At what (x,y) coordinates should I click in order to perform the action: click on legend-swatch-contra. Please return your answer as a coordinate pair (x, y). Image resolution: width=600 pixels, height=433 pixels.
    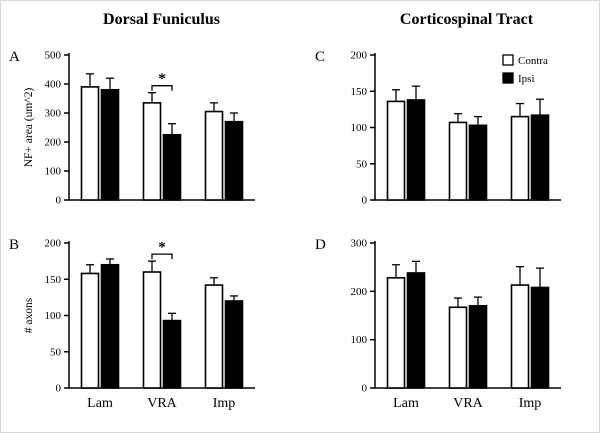
    Looking at the image, I should click on (508, 60).